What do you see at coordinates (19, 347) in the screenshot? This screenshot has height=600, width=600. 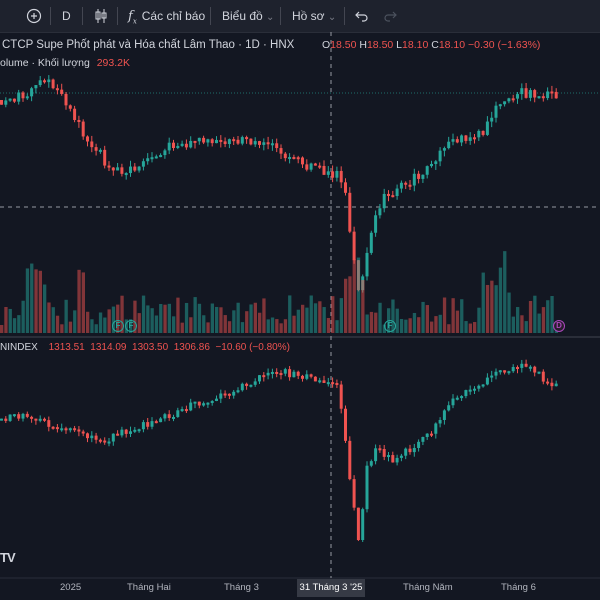 I see `index-name: NINDEX` at bounding box center [19, 347].